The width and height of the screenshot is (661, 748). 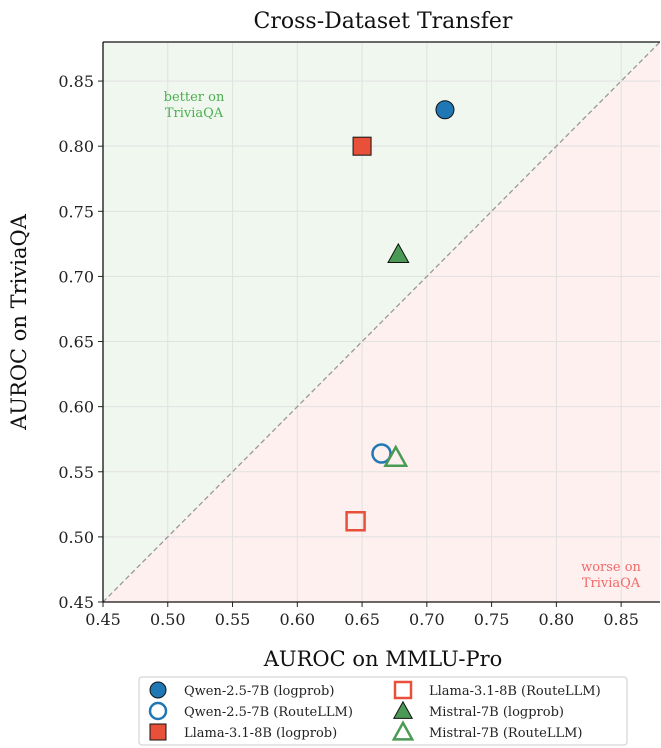 I want to click on x-axis-label: AUROC on MMLU-Pro, so click(x=383, y=659).